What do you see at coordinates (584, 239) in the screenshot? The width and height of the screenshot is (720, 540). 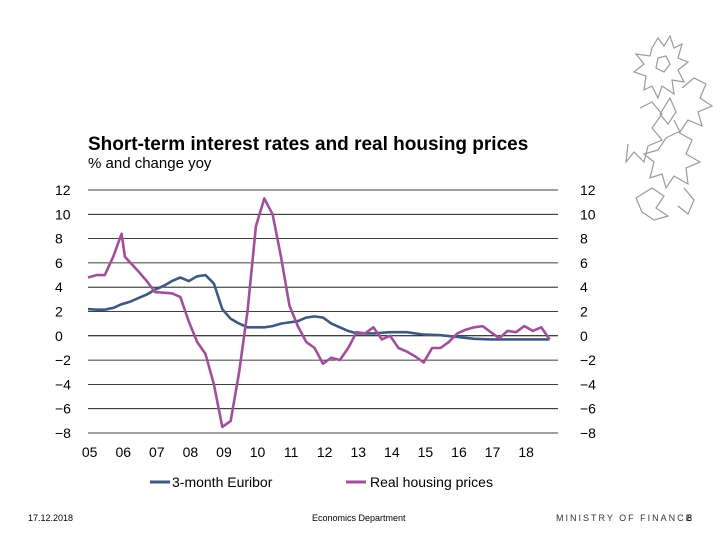 I see `y-tick-label-right: 8` at bounding box center [584, 239].